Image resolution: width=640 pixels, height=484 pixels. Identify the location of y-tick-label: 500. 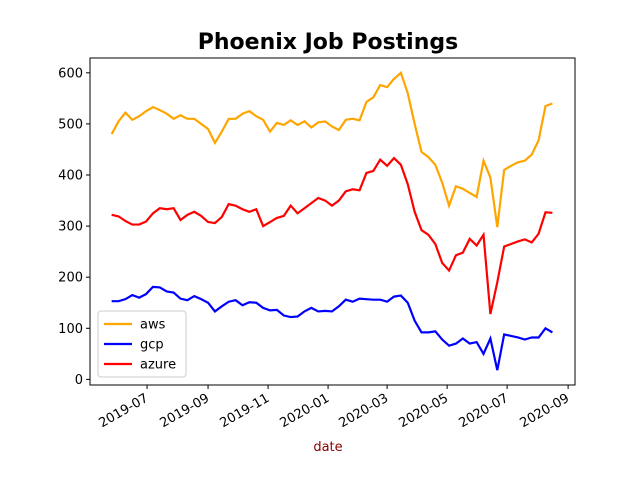
(70, 124).